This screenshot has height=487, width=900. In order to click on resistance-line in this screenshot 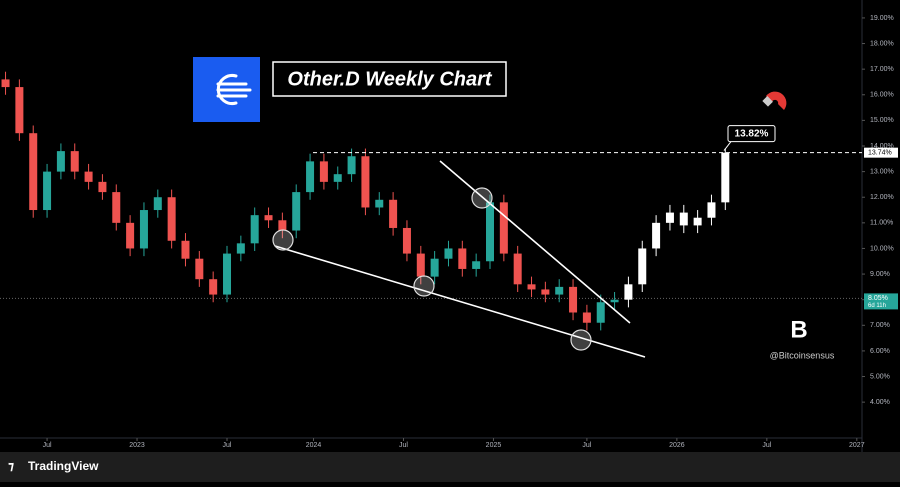, I will do `click(535, 242)`.